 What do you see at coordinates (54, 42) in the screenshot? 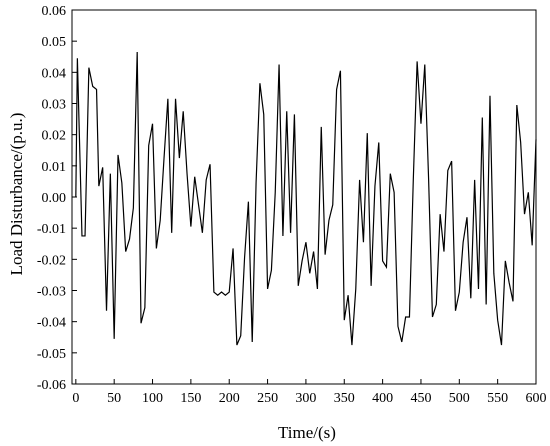
I see `y-tick-label: 0.05` at bounding box center [54, 42].